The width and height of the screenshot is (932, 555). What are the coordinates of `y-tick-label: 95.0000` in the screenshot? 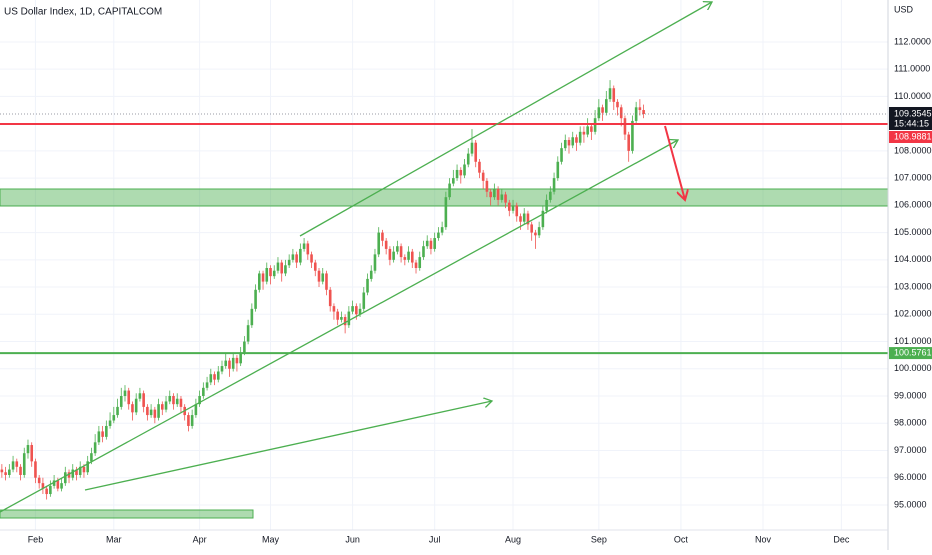 It's located at (910, 504).